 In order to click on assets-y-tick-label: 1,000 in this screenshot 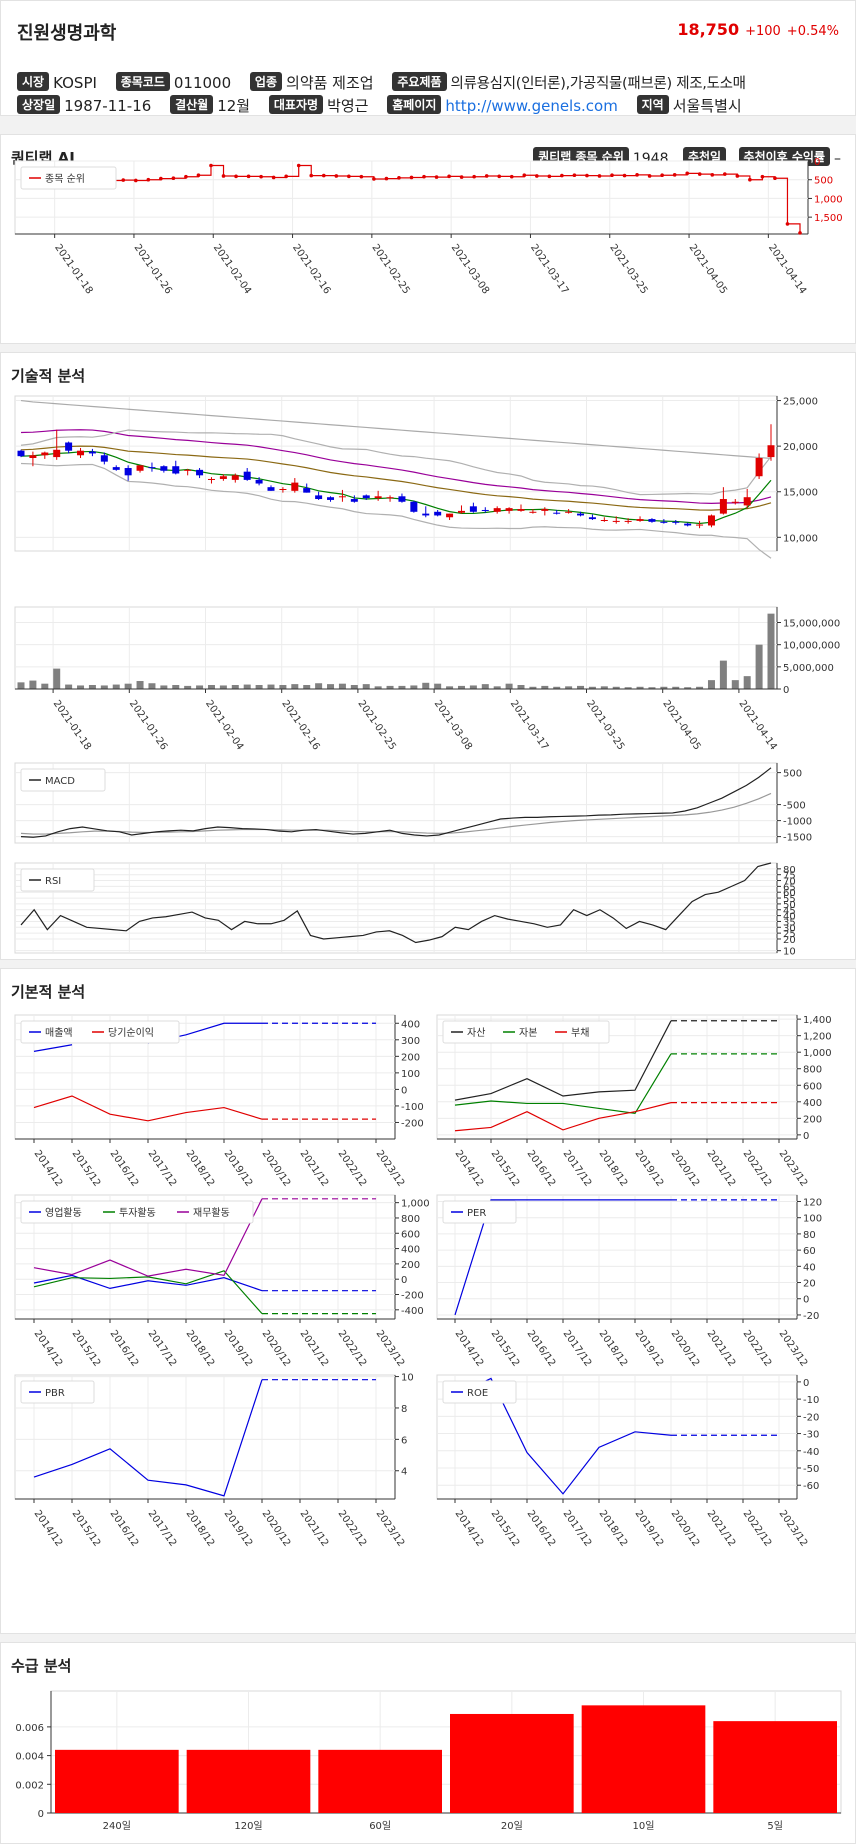, I will do `click(817, 1053)`.